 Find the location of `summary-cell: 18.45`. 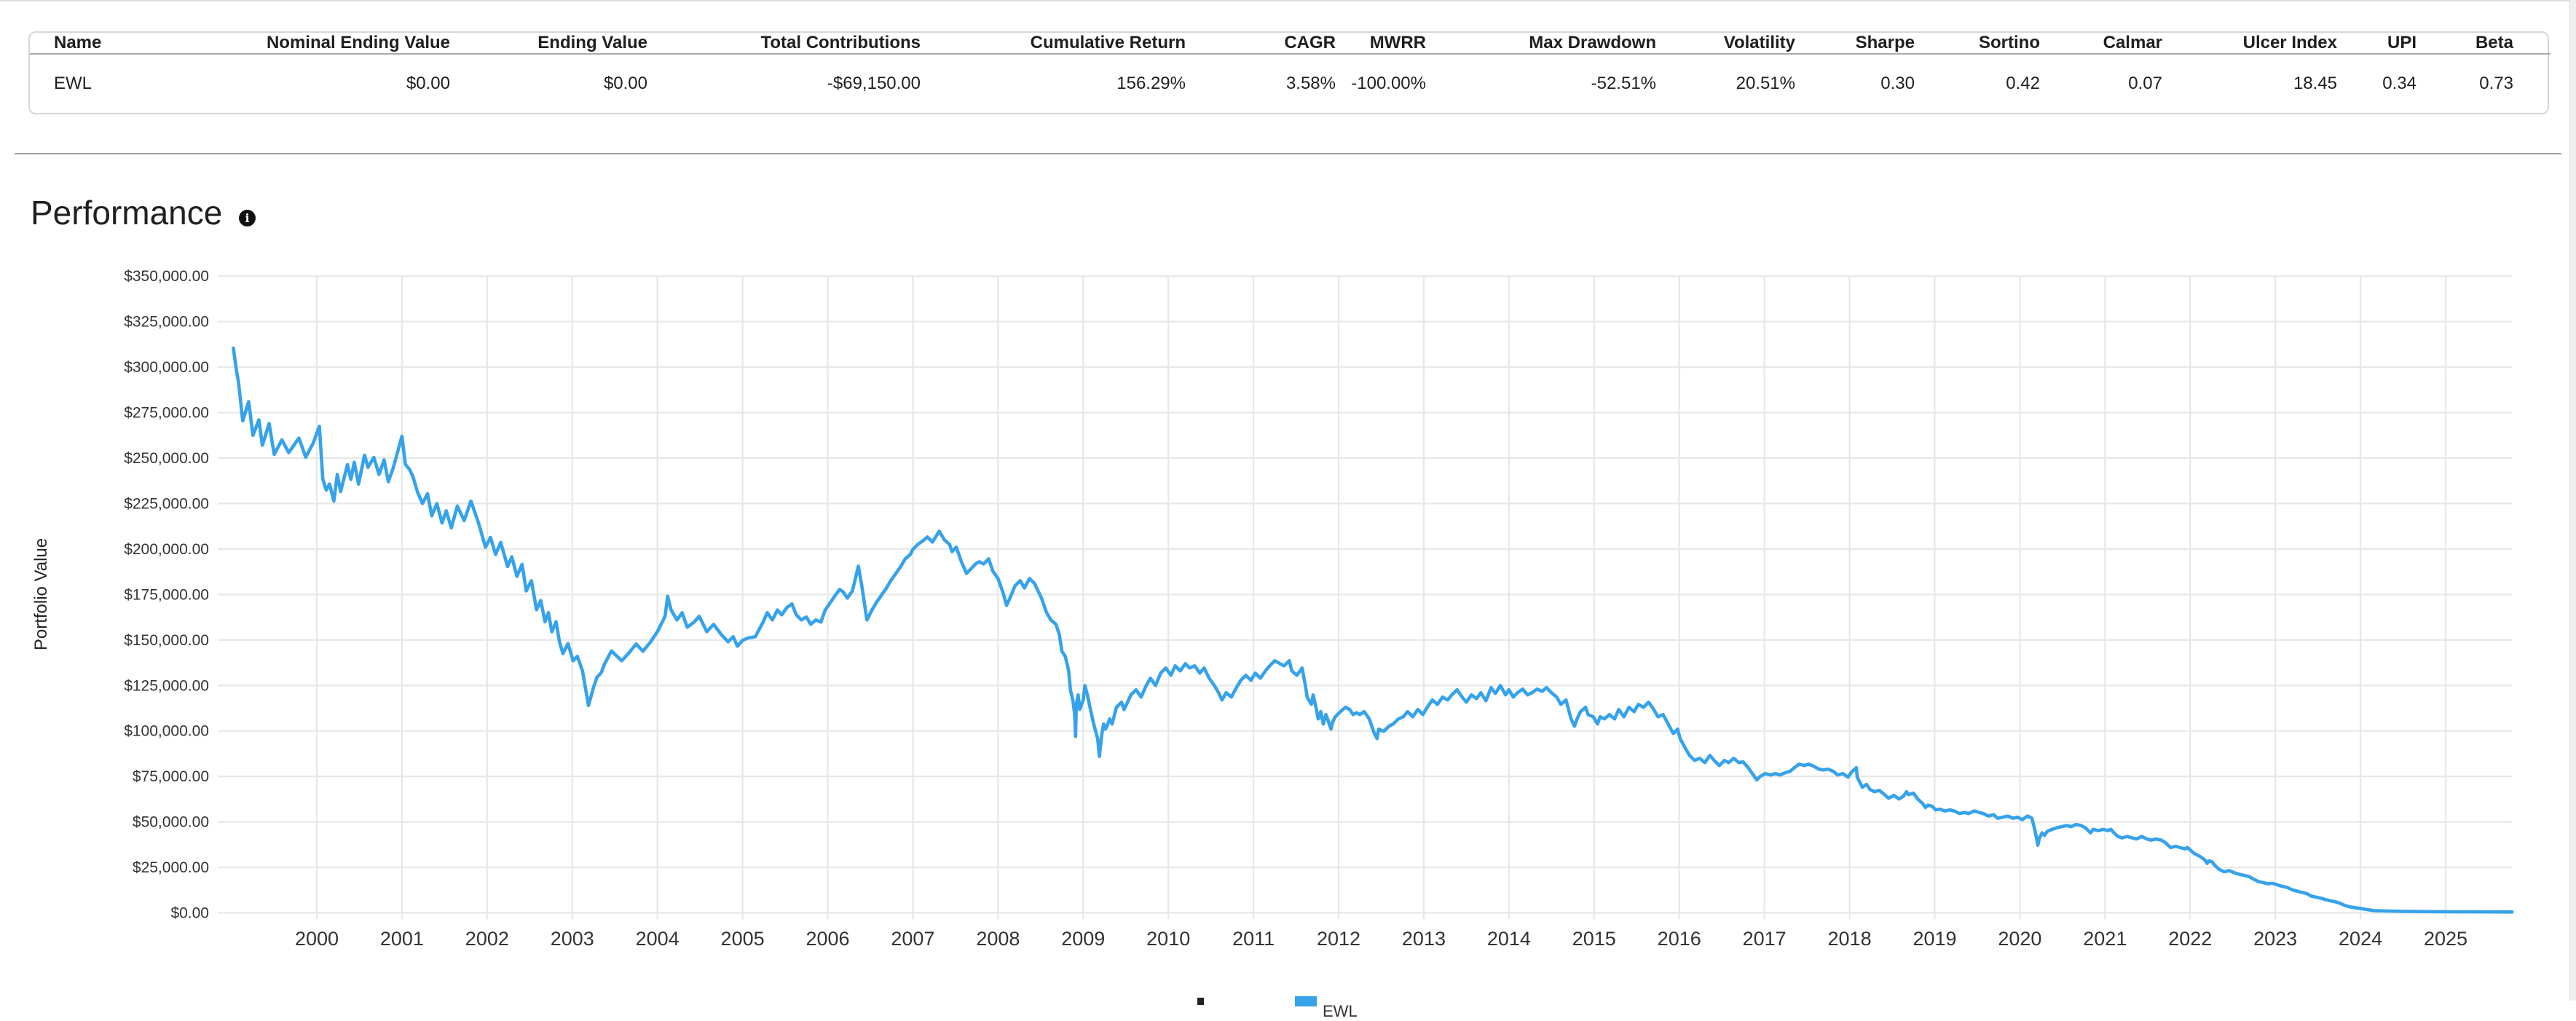

summary-cell: 18.45 is located at coordinates (2315, 83).